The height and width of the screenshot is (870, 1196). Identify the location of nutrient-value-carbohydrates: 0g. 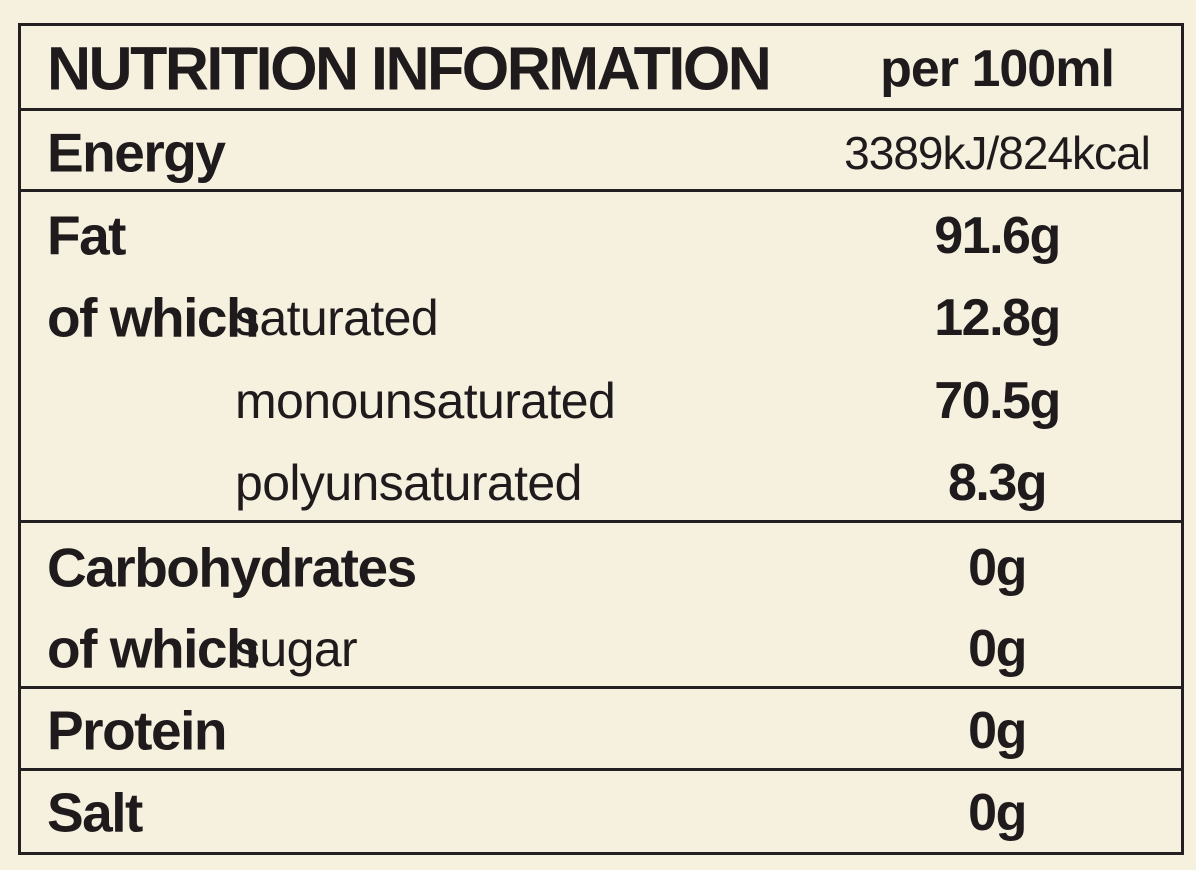
(997, 568).